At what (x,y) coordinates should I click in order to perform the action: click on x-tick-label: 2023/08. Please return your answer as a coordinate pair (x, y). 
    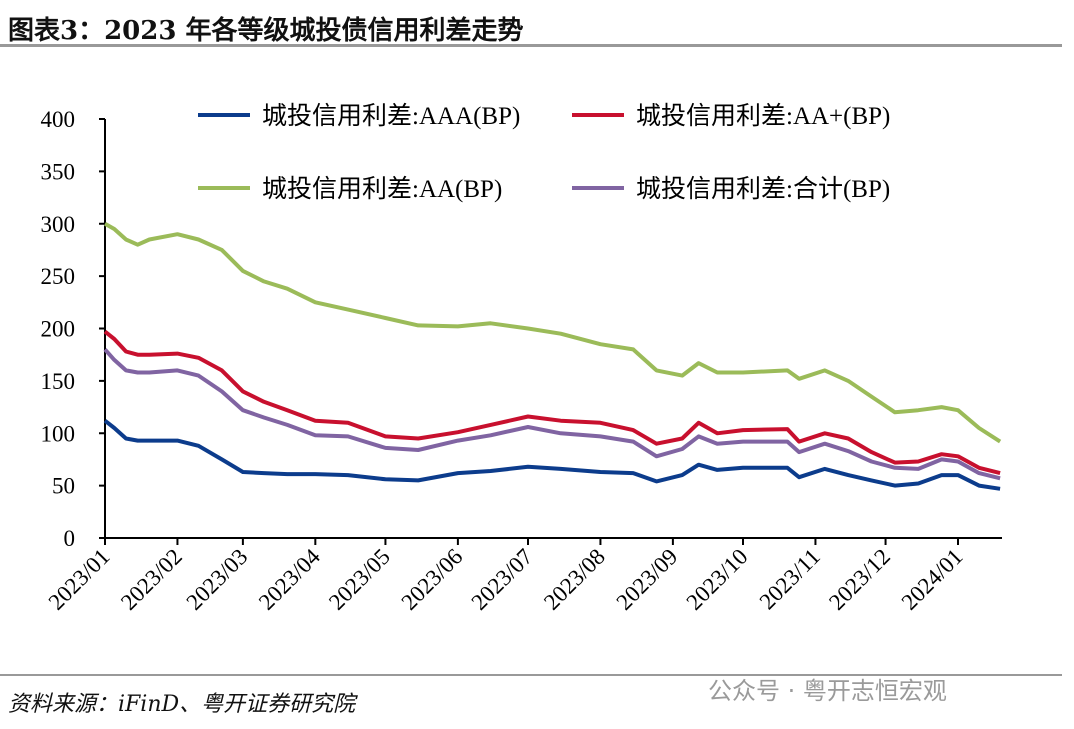
    Looking at the image, I should click on (574, 579).